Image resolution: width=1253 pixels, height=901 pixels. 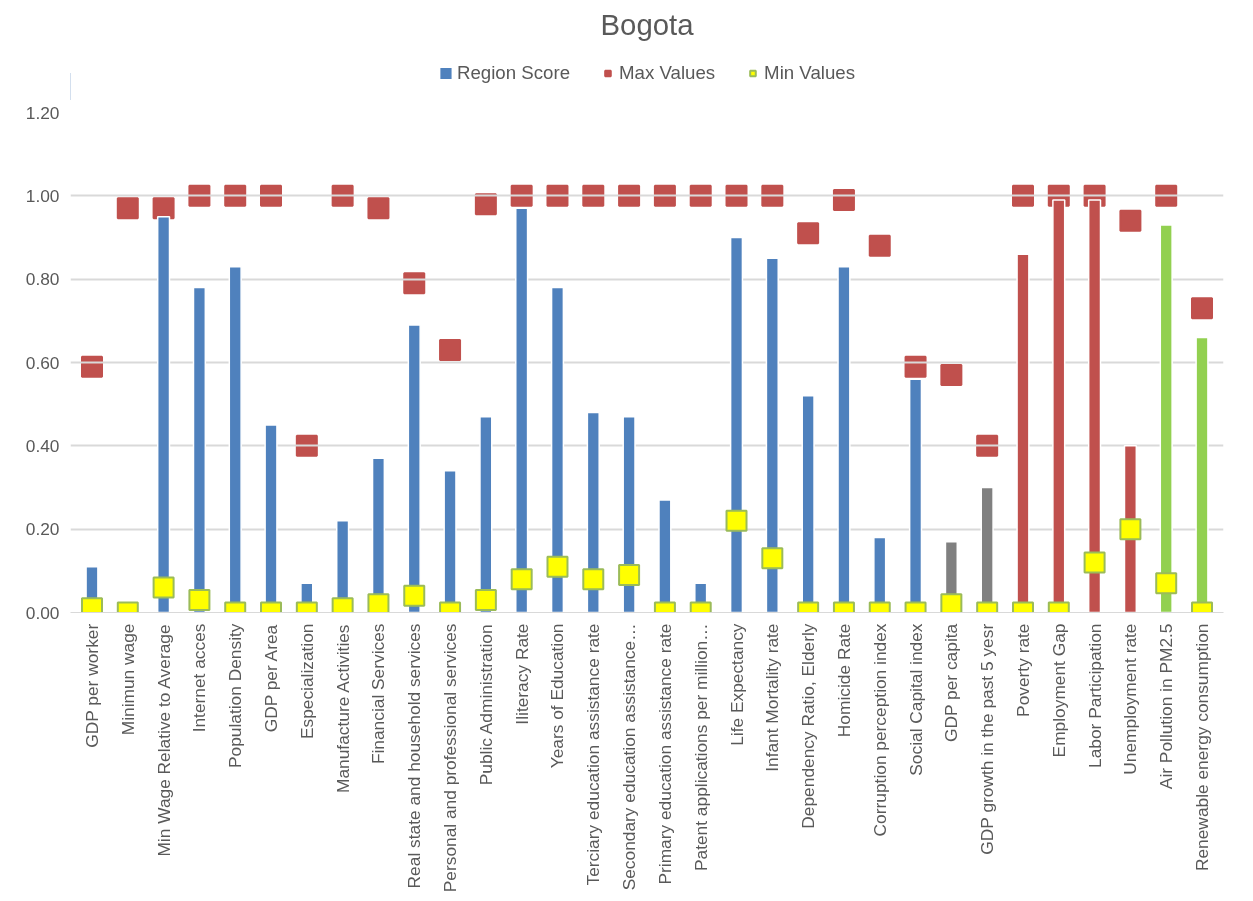 I want to click on x-tick-label: Renewable energy consumption, so click(x=1202, y=747).